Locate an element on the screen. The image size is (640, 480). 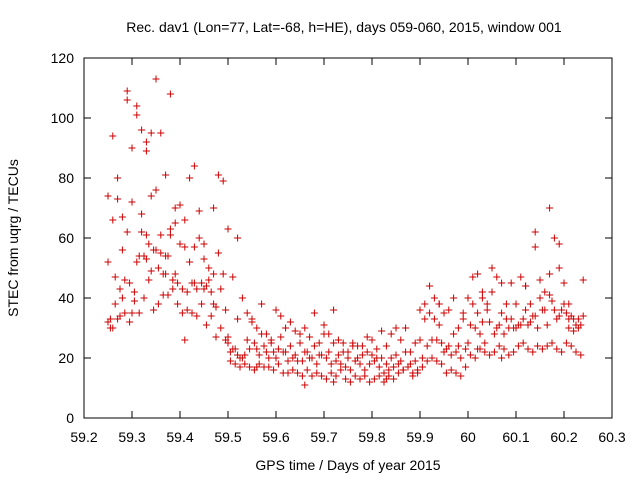
y-tick-label: 120 is located at coordinates (63, 58).